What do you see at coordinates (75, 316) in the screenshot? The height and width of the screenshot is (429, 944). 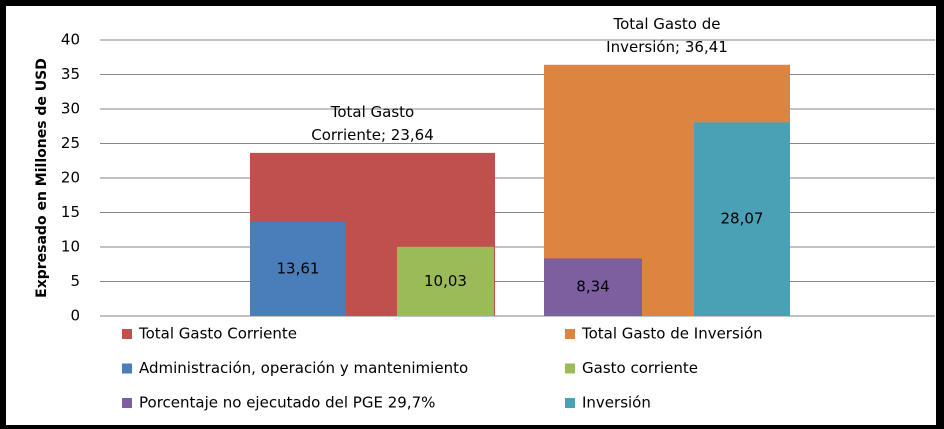 I see `y-tick-label: 0` at bounding box center [75, 316].